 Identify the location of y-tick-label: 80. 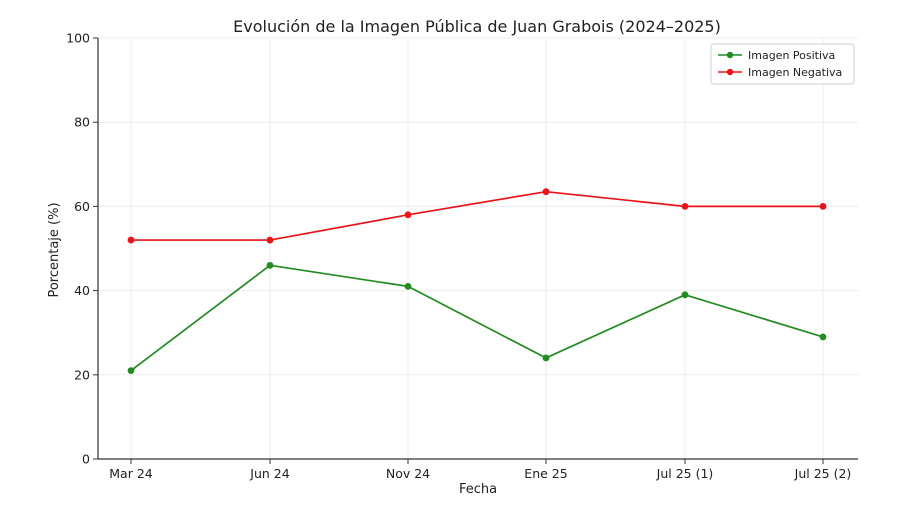
(82, 122).